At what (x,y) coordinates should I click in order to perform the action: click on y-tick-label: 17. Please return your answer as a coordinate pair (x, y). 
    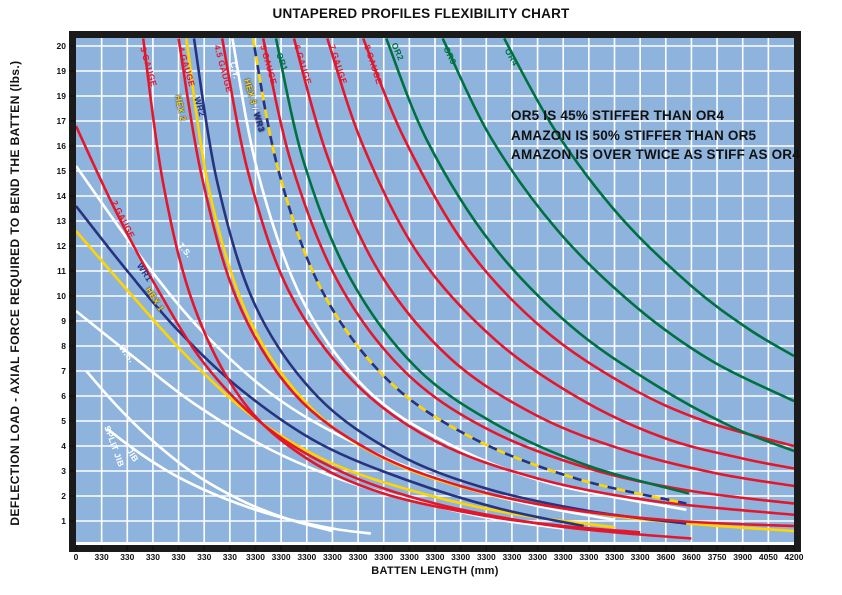
    Looking at the image, I should click on (62, 121).